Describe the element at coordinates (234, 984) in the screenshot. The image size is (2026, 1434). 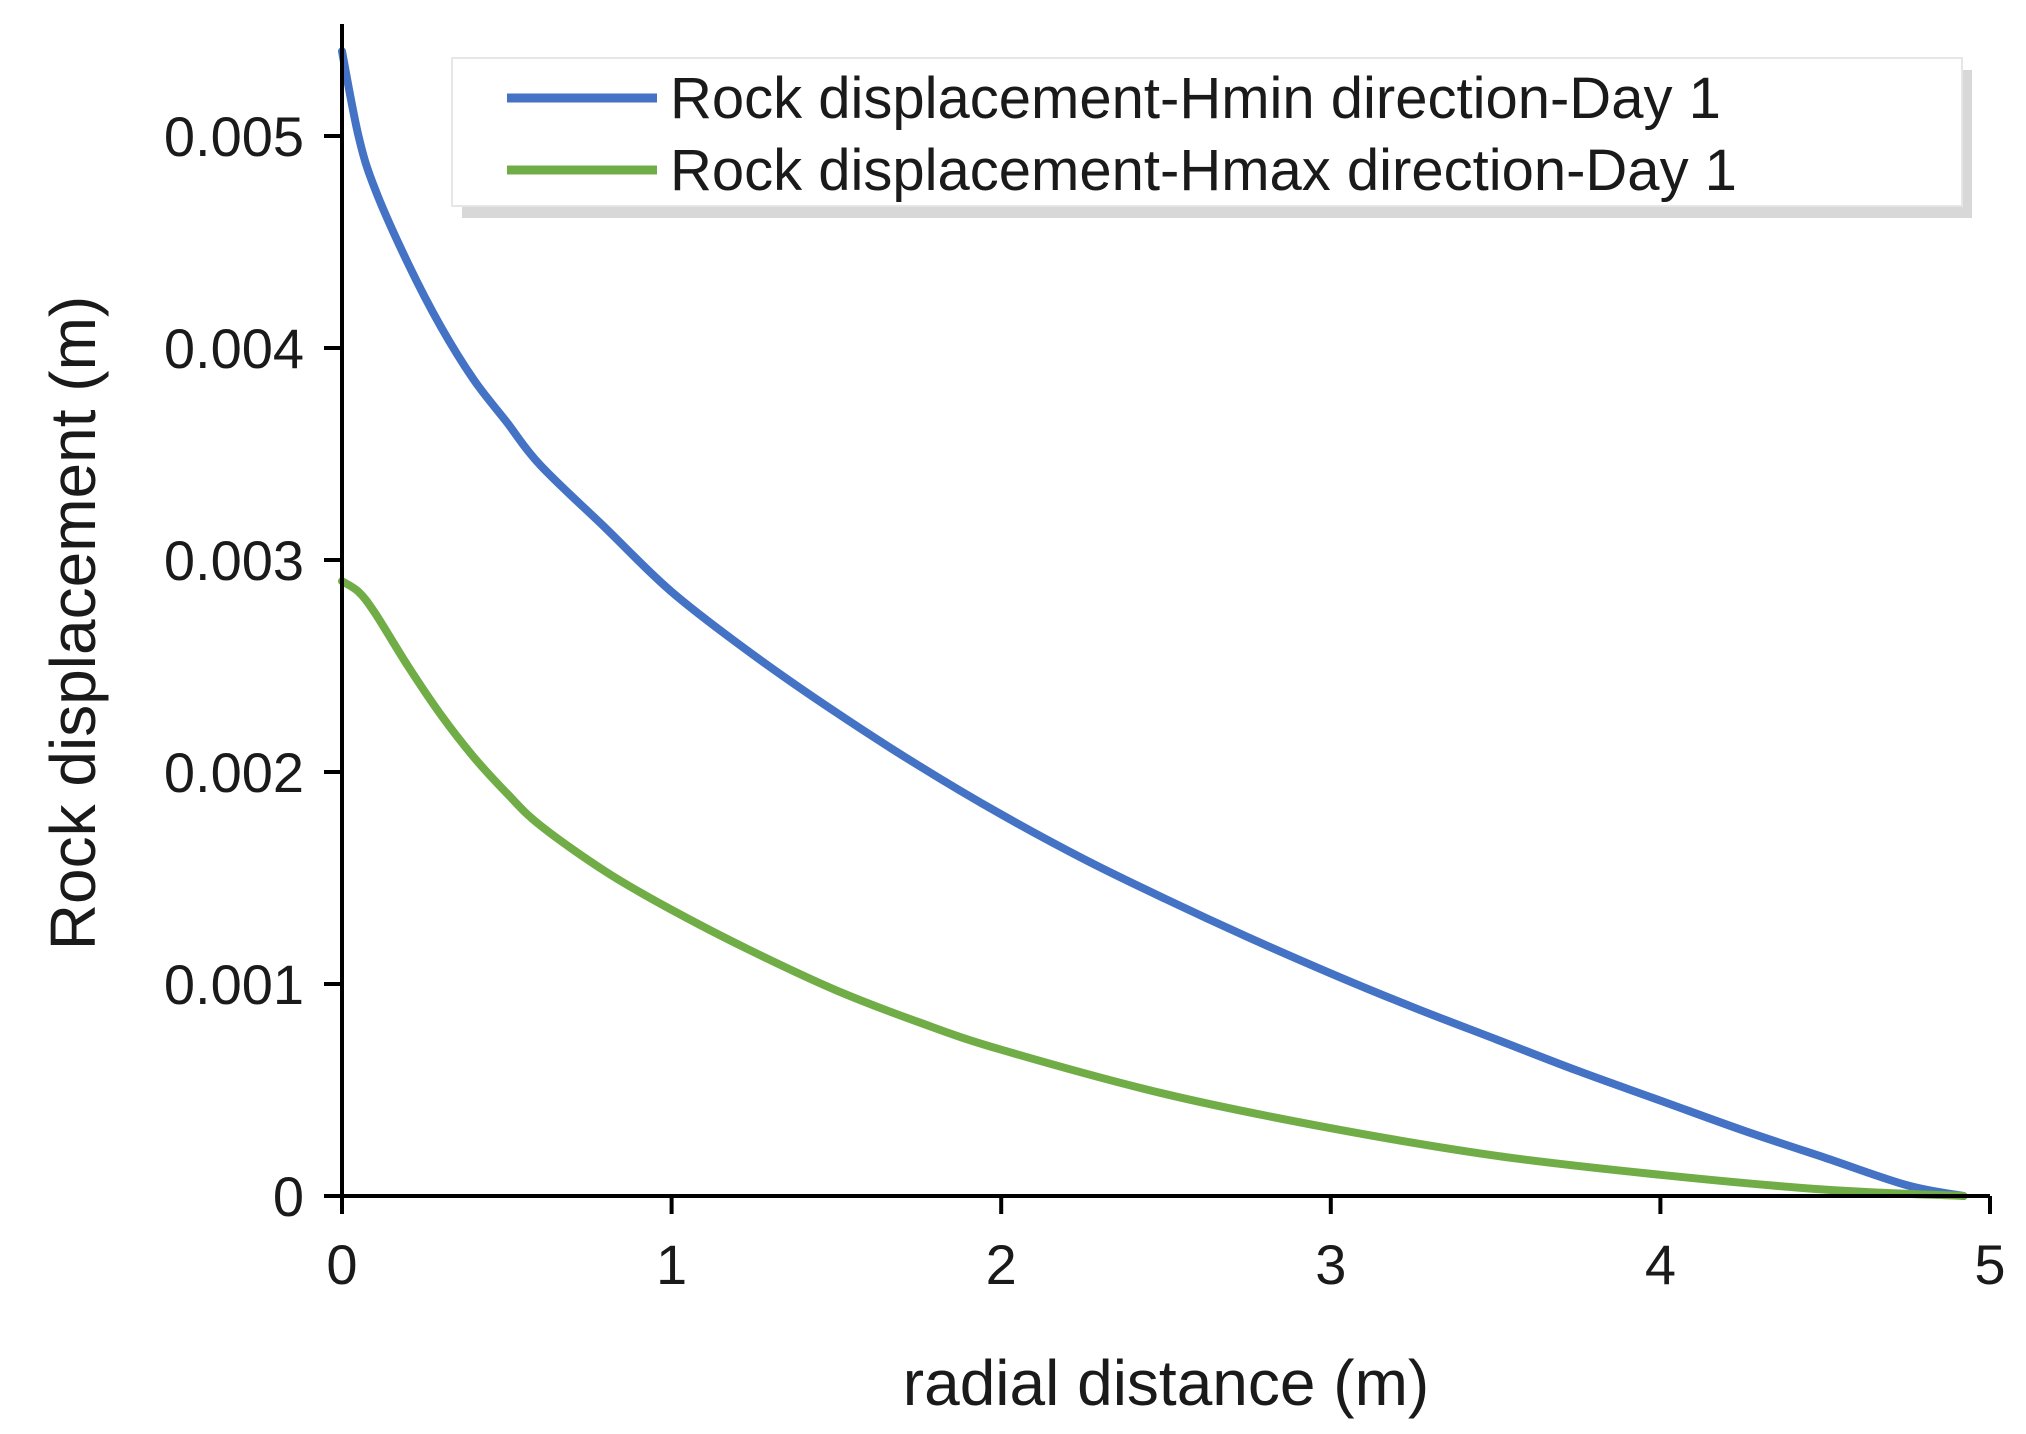
I see `y-tick-label: 0.001` at that location.